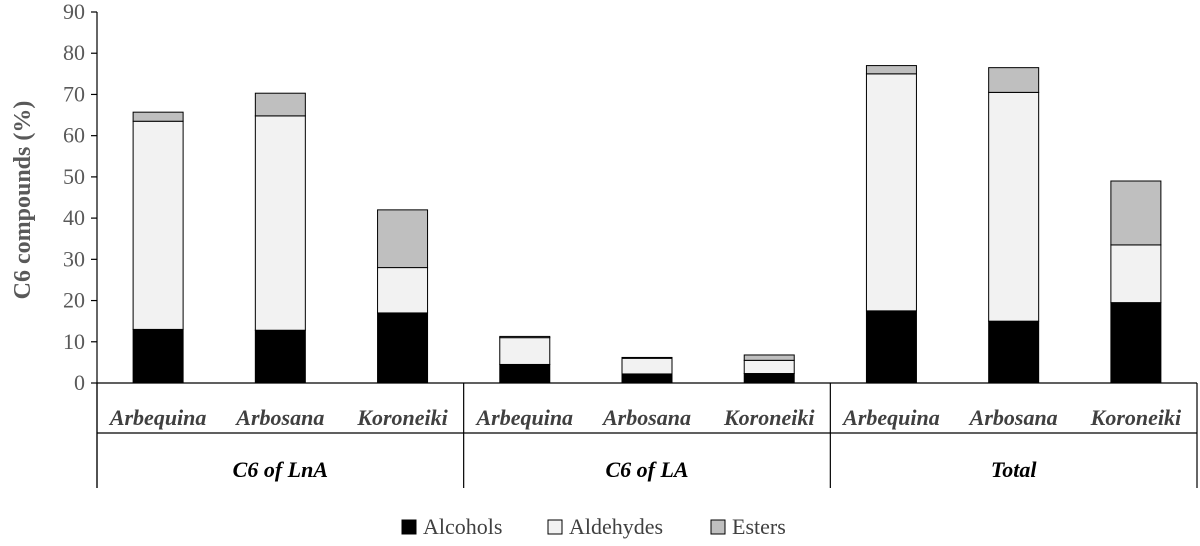  What do you see at coordinates (759, 526) in the screenshot?
I see `legend-label: Esters` at bounding box center [759, 526].